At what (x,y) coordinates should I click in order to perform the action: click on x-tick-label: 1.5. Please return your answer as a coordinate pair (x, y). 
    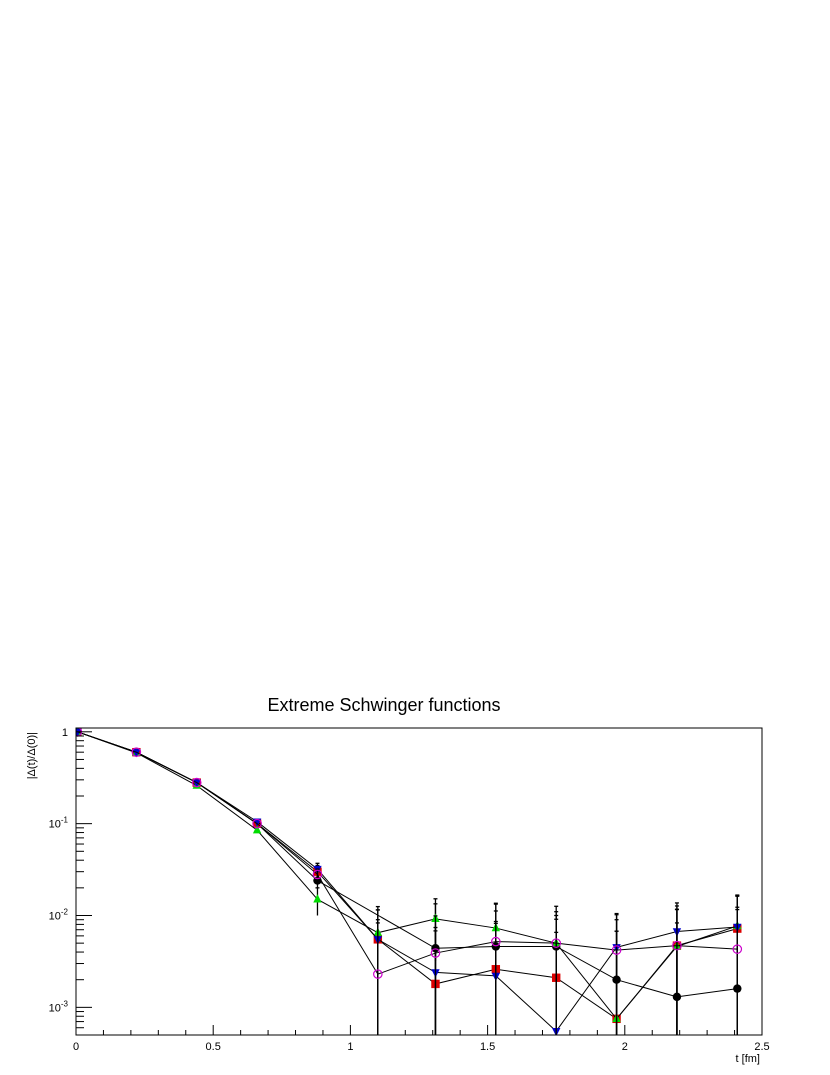
    Looking at the image, I should click on (487, 1047).